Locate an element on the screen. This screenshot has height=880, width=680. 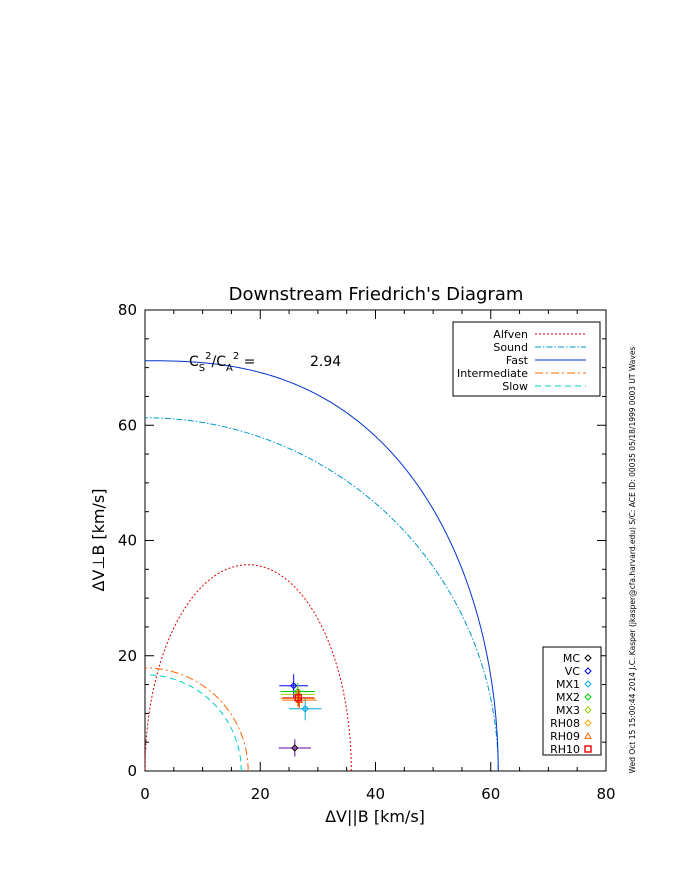
points-legend-label: RH08 is located at coordinates (565, 723).